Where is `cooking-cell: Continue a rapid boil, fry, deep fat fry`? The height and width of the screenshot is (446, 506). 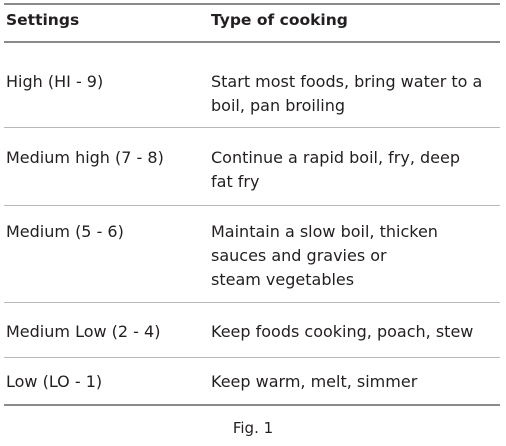
cooking-cell: Continue a rapid boil, fry, deep fat fry is located at coordinates (356, 170).